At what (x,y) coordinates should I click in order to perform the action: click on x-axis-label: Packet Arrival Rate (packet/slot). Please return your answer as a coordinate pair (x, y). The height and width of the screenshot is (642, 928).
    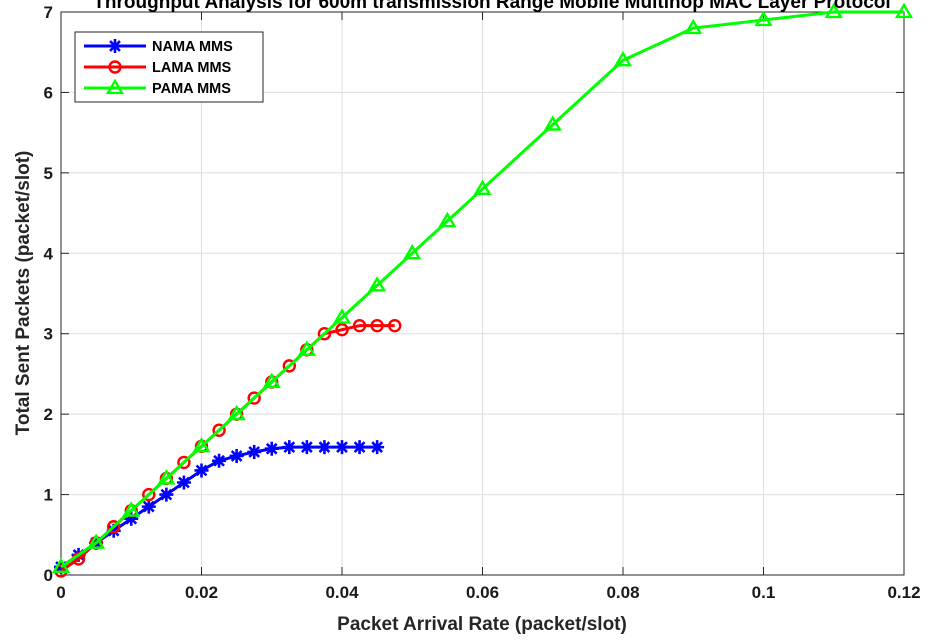
    Looking at the image, I should click on (482, 624).